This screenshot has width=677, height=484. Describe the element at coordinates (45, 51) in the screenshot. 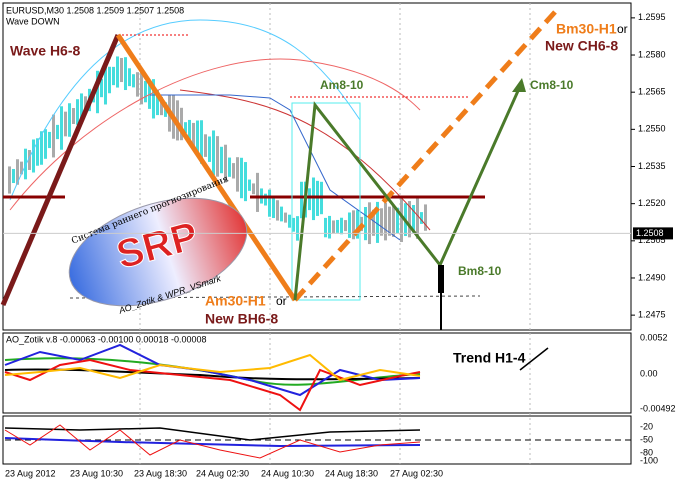

I see `annotation: Wave H6-8` at that location.